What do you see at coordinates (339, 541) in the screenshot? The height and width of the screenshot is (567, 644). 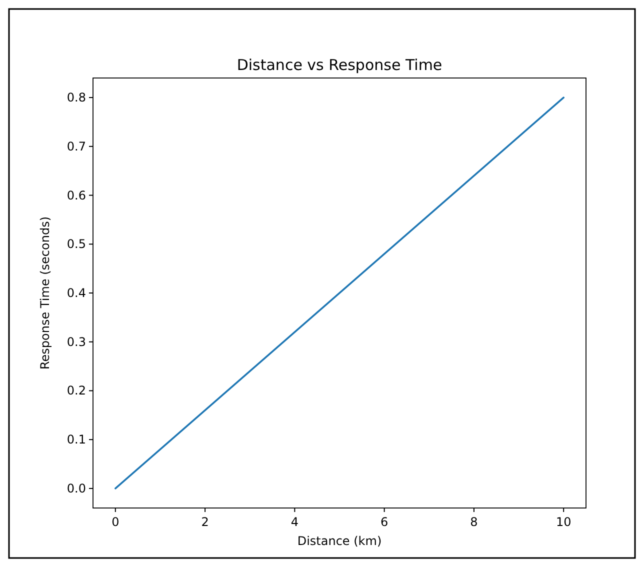 I see `x-axis-title: Distance (km)` at bounding box center [339, 541].